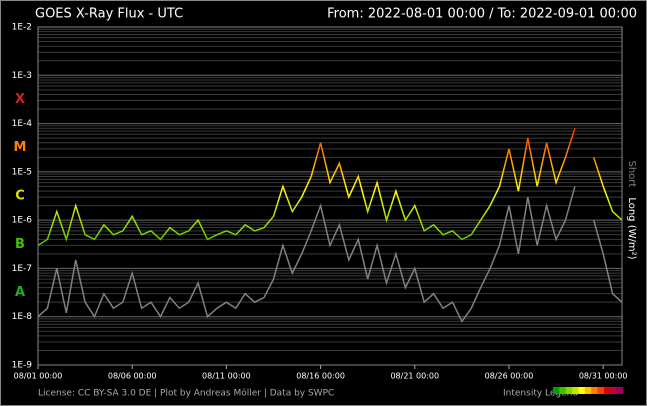  I want to click on flare-class-label: B, so click(20, 244).